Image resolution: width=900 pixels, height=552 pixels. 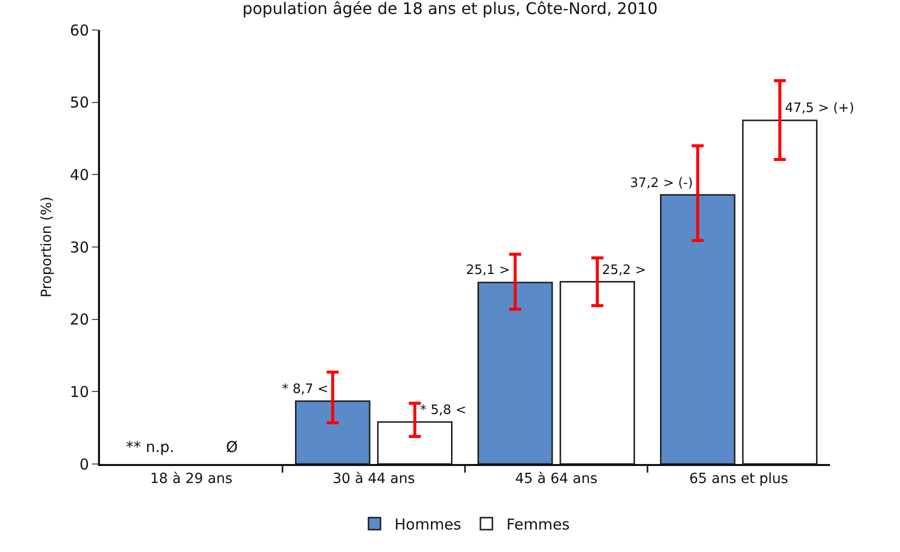 What do you see at coordinates (232, 447) in the screenshot?
I see `text: Ø` at bounding box center [232, 447].